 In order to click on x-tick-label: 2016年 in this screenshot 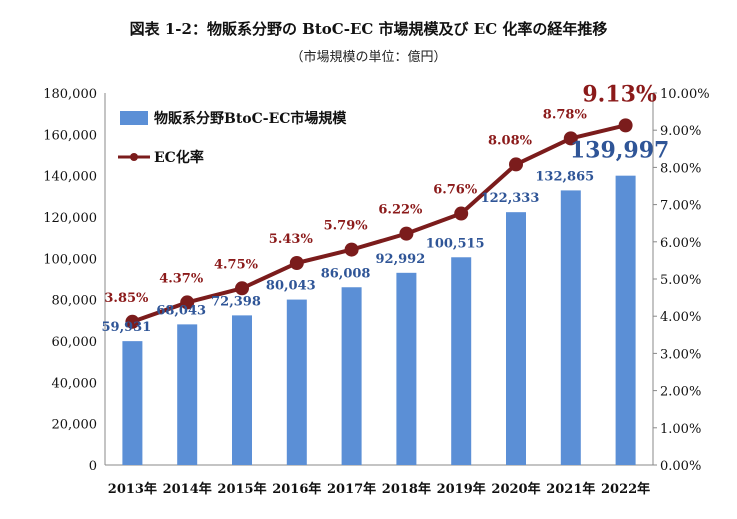, I will do `click(296, 489)`.